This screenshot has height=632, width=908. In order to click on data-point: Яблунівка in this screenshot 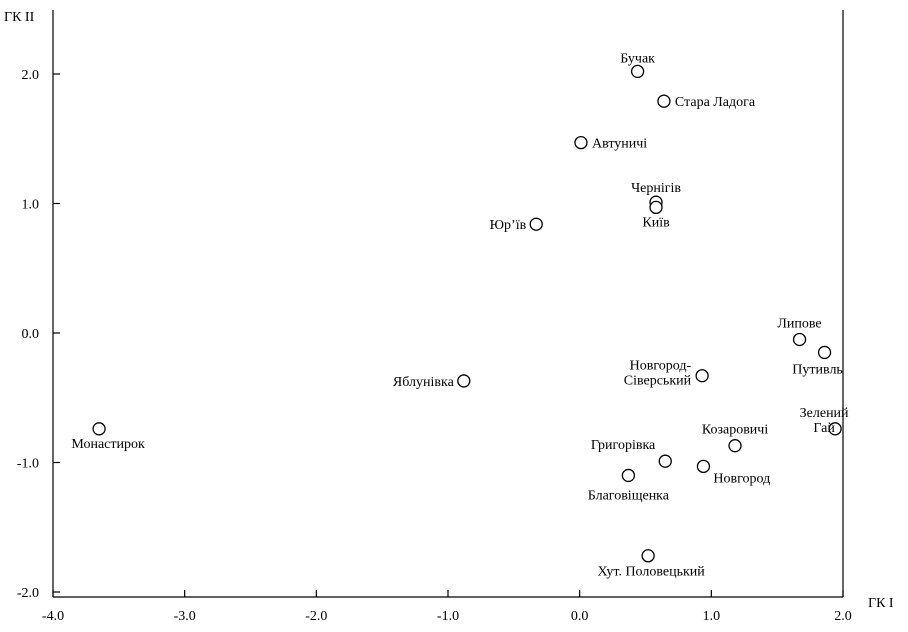, I will do `click(432, 382)`.